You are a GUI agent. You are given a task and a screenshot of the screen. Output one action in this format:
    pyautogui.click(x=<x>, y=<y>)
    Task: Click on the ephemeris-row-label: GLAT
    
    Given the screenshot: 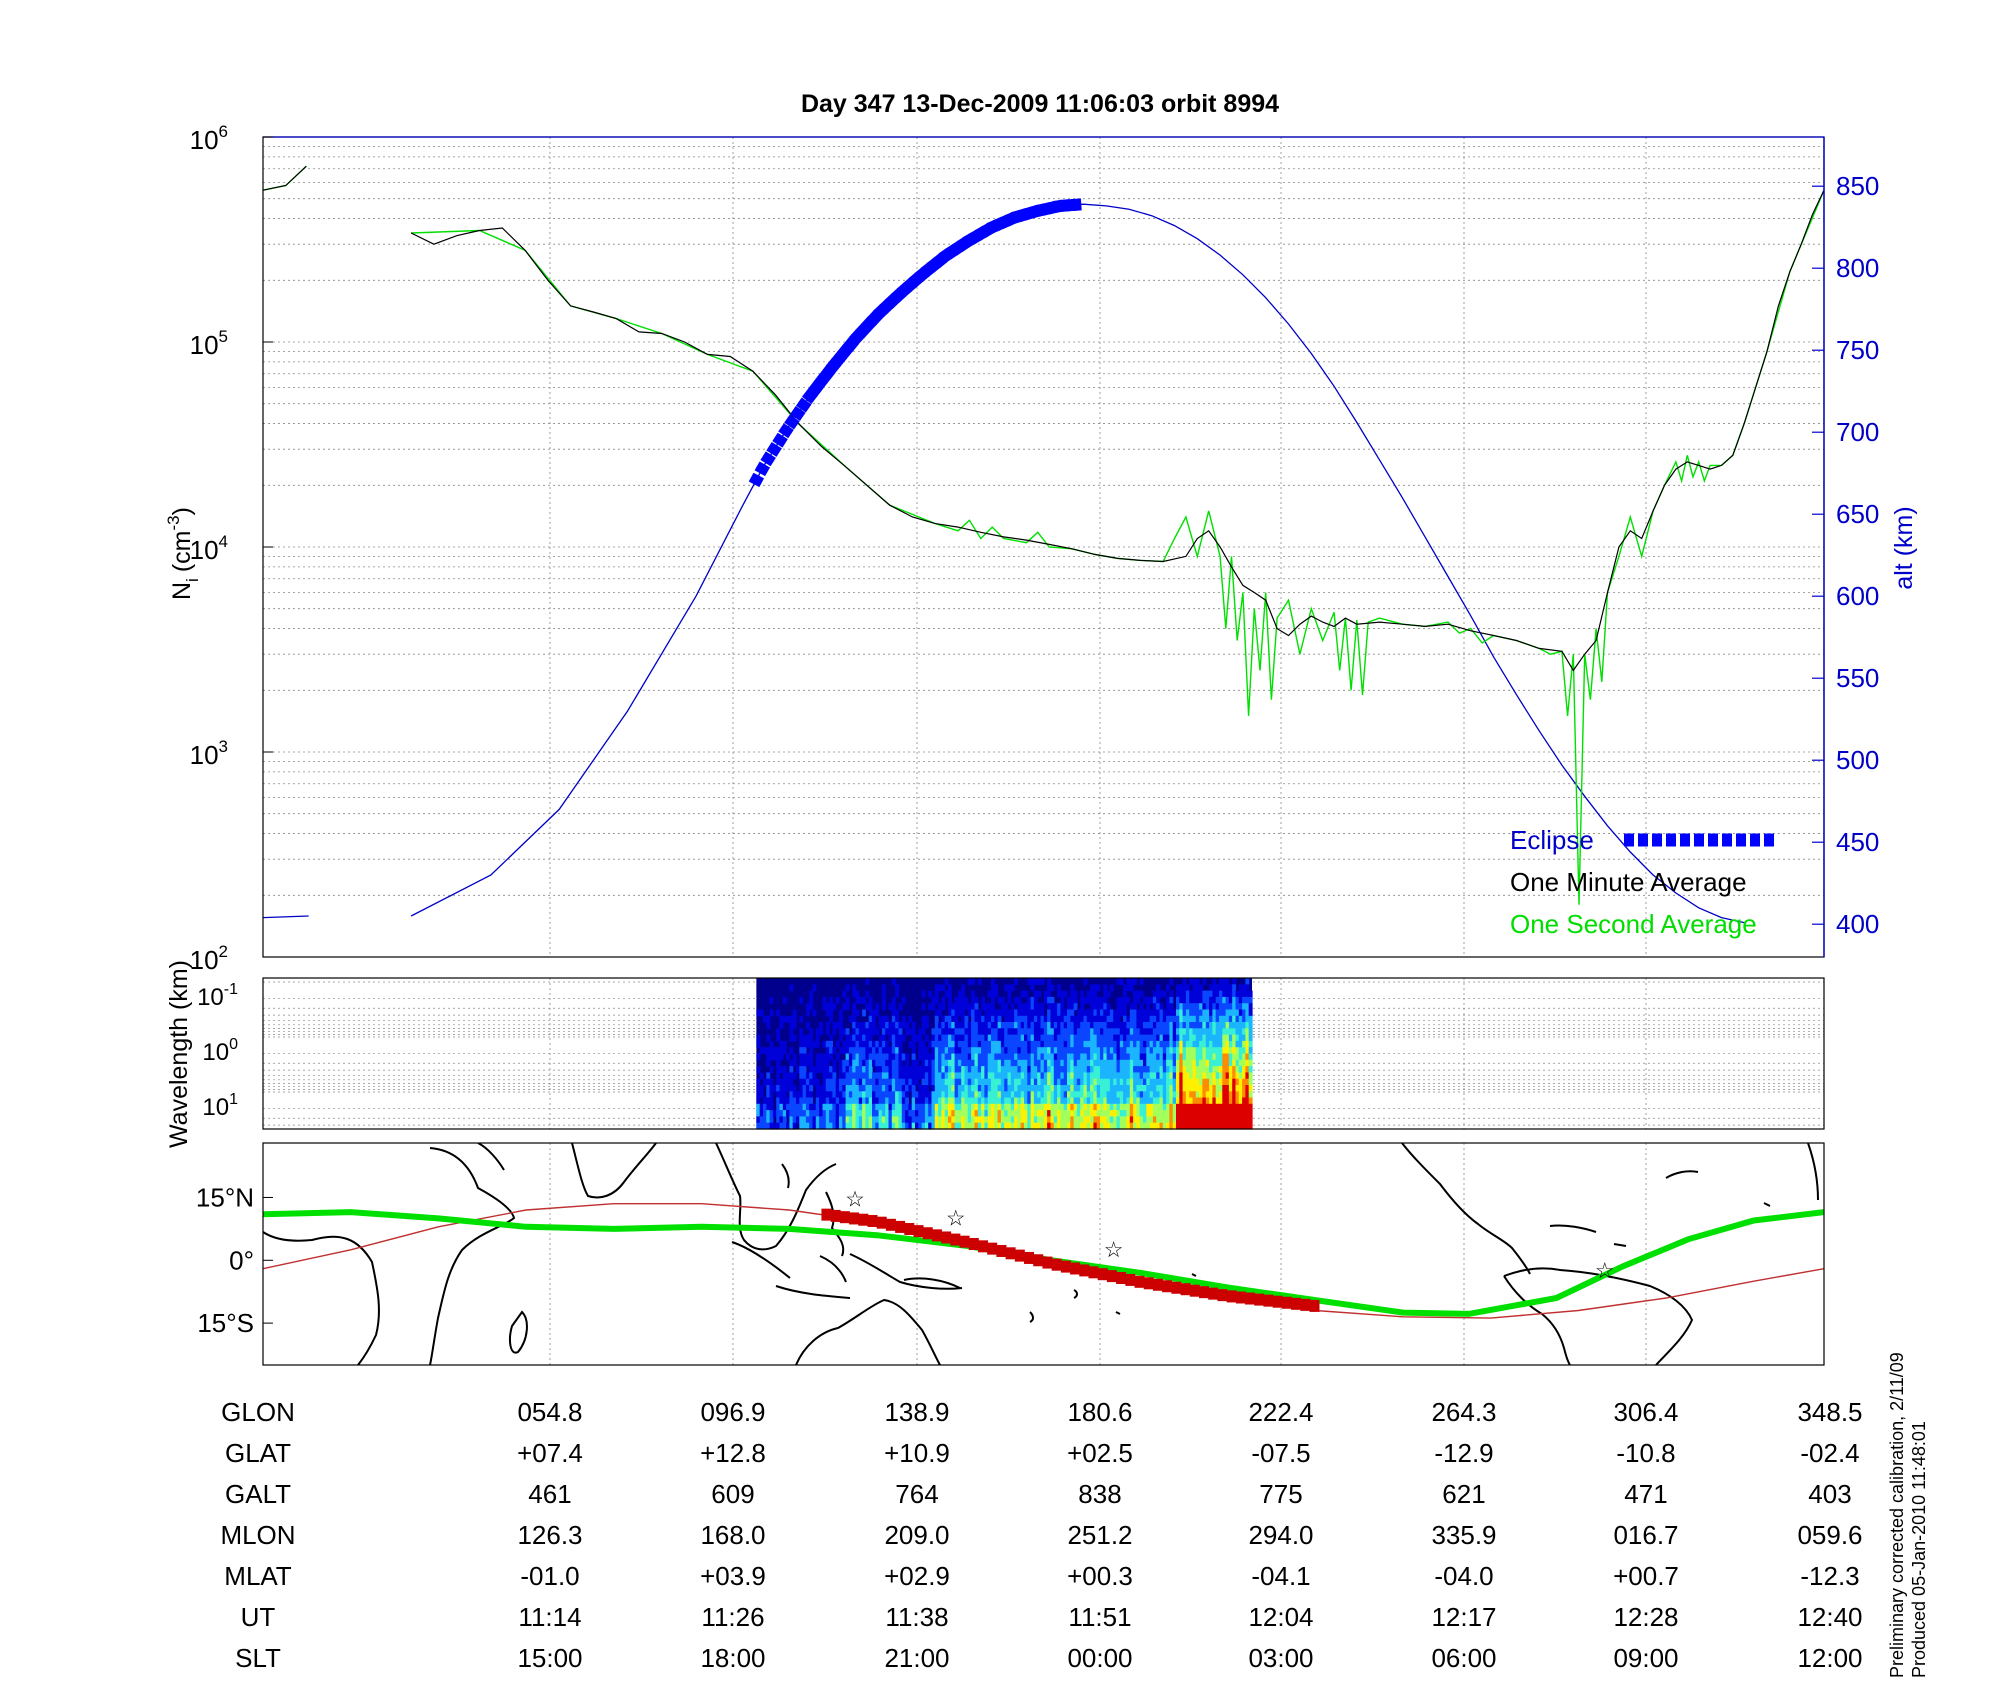 What is the action you would take?
    pyautogui.click(x=258, y=1453)
    